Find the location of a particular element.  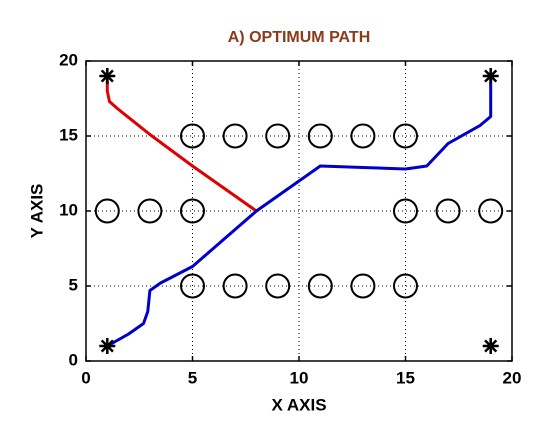

y-tick-label: 0 is located at coordinates (73, 359).